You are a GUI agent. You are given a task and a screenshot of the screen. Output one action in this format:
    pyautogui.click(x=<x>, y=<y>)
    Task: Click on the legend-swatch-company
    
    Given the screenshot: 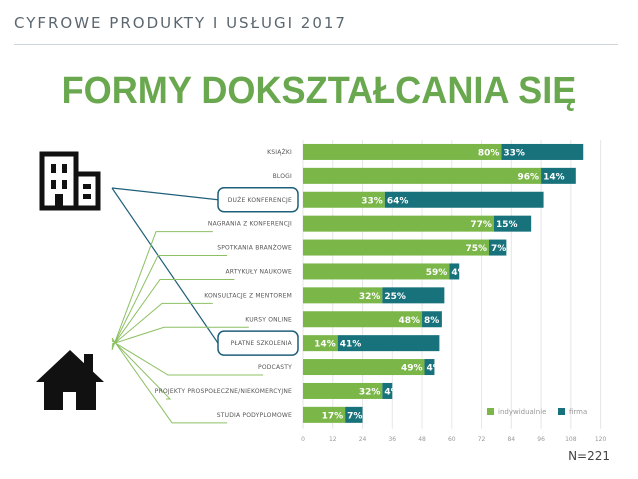 What is the action you would take?
    pyautogui.click(x=561, y=411)
    